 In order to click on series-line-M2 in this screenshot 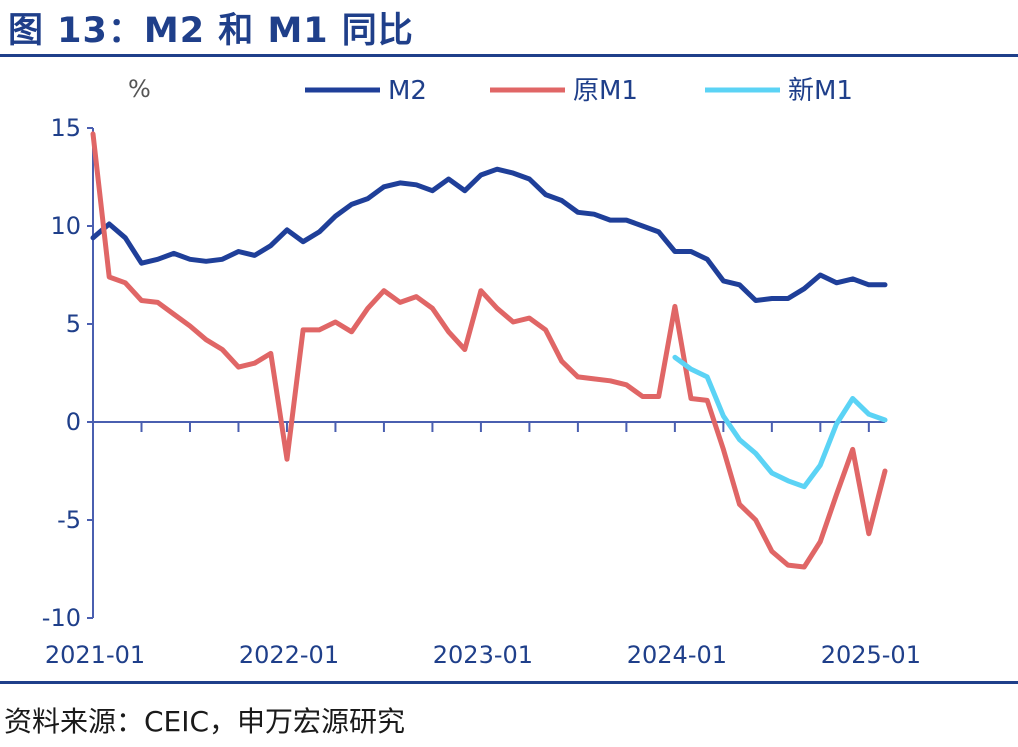, I will do `click(489, 234)`.